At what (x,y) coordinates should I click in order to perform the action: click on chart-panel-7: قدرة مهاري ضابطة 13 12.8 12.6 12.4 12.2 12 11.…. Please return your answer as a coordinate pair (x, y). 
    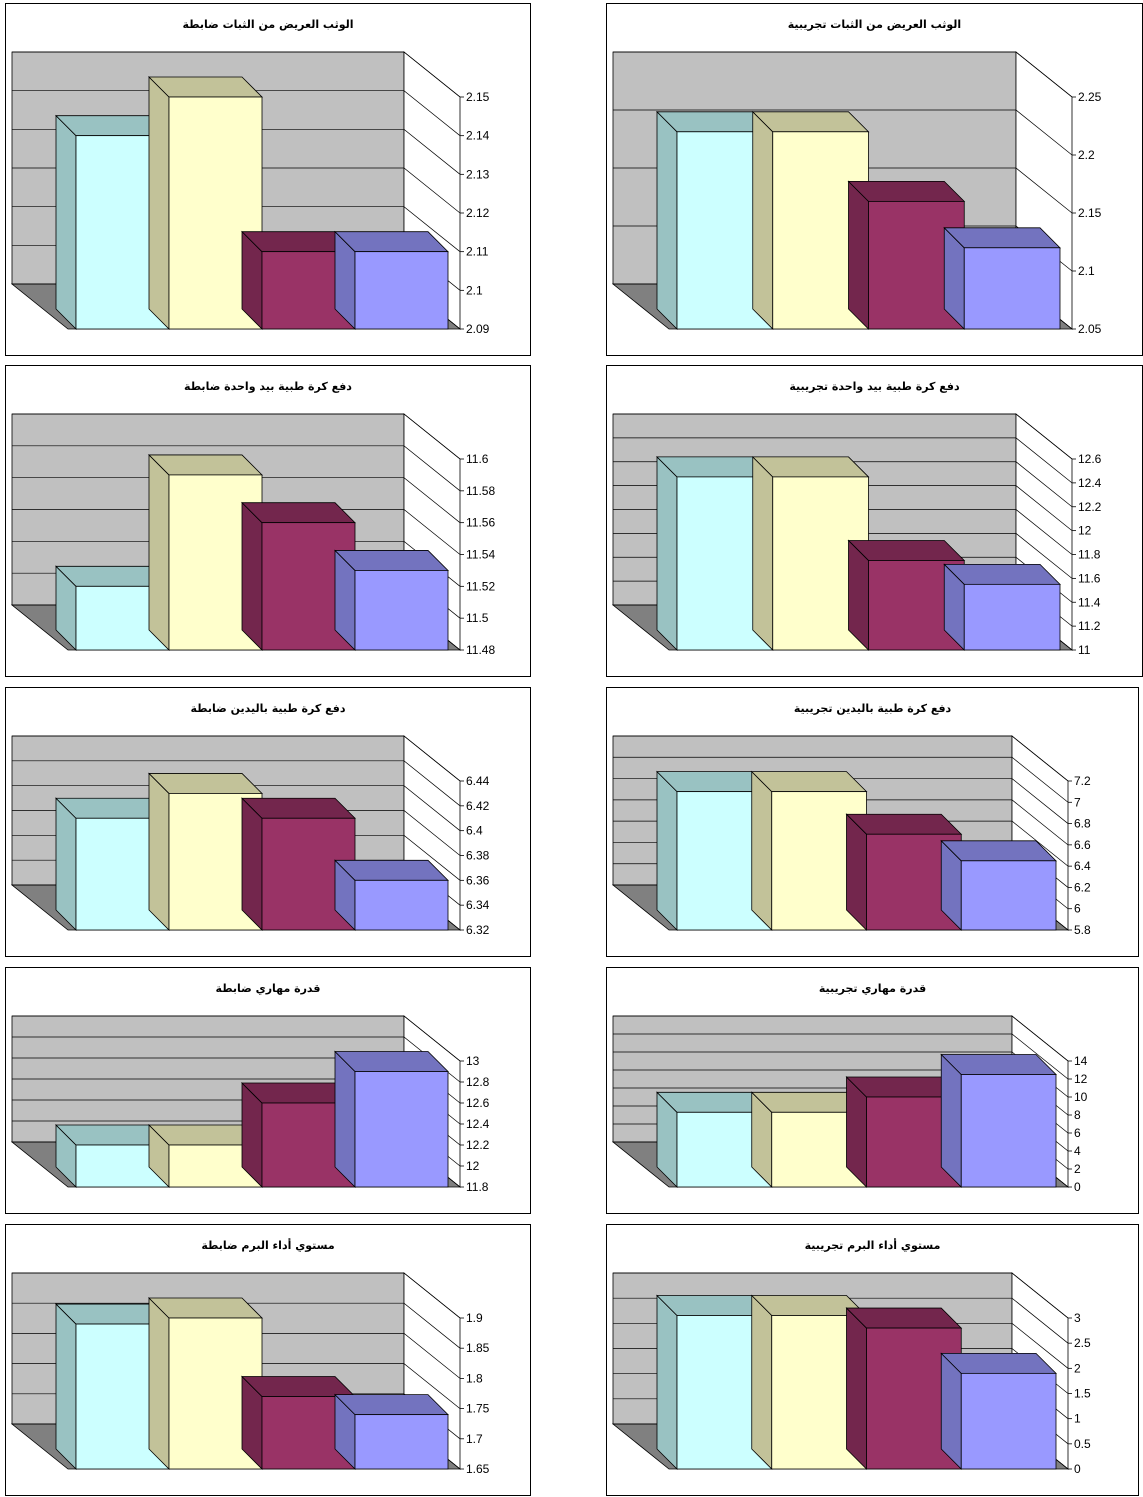
    Looking at the image, I should click on (268, 1090).